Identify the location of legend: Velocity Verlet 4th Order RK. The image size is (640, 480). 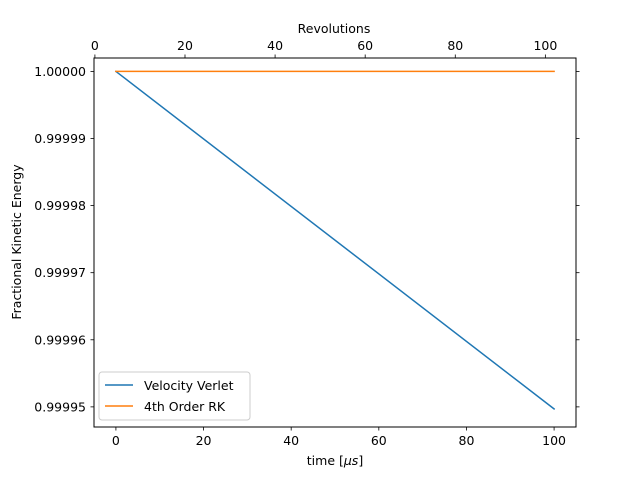
(174, 396).